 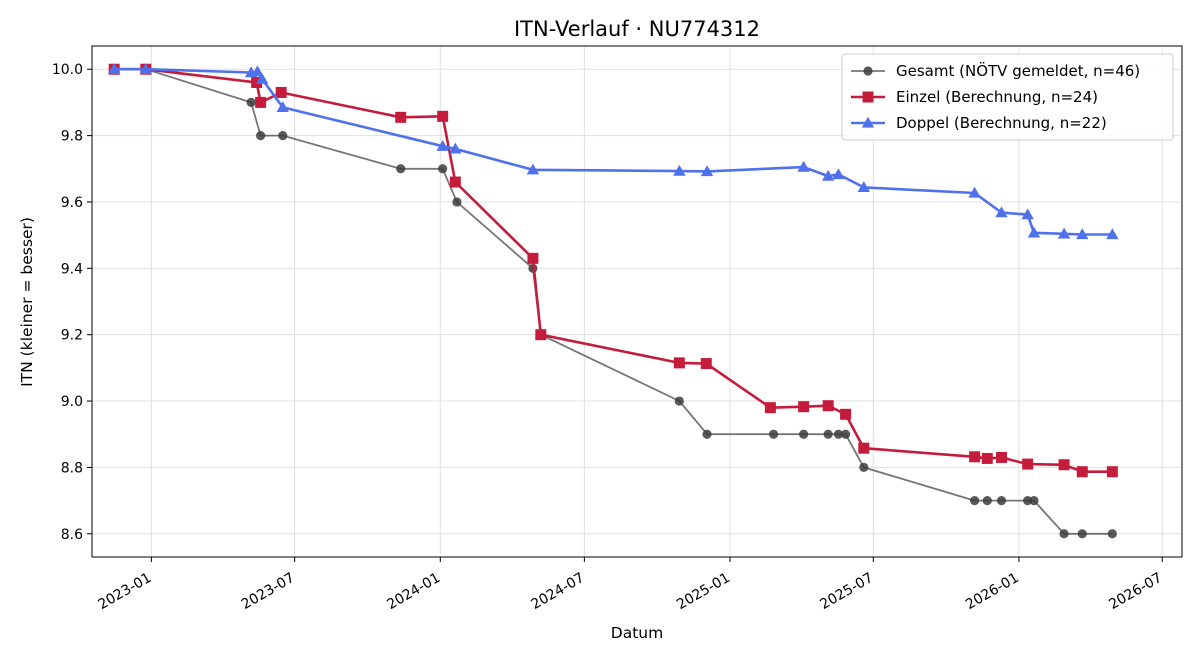 I want to click on legend-entry: Einzel (Berechnung, n=24), so click(x=974, y=97).